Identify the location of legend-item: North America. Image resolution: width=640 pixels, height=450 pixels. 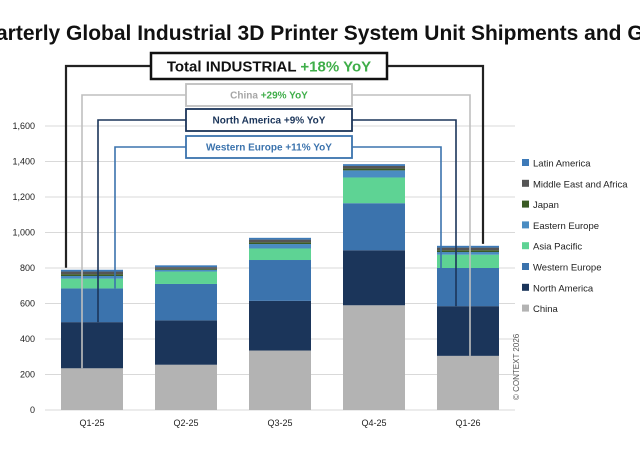
(558, 288).